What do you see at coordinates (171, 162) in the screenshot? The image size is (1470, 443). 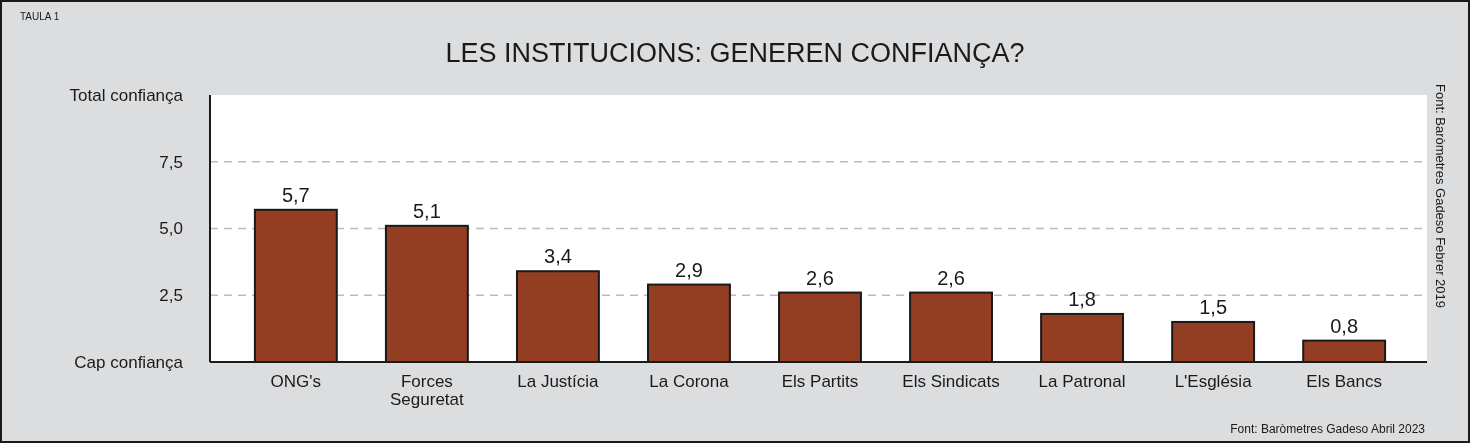 I see `y-tick-label: 7,5` at bounding box center [171, 162].